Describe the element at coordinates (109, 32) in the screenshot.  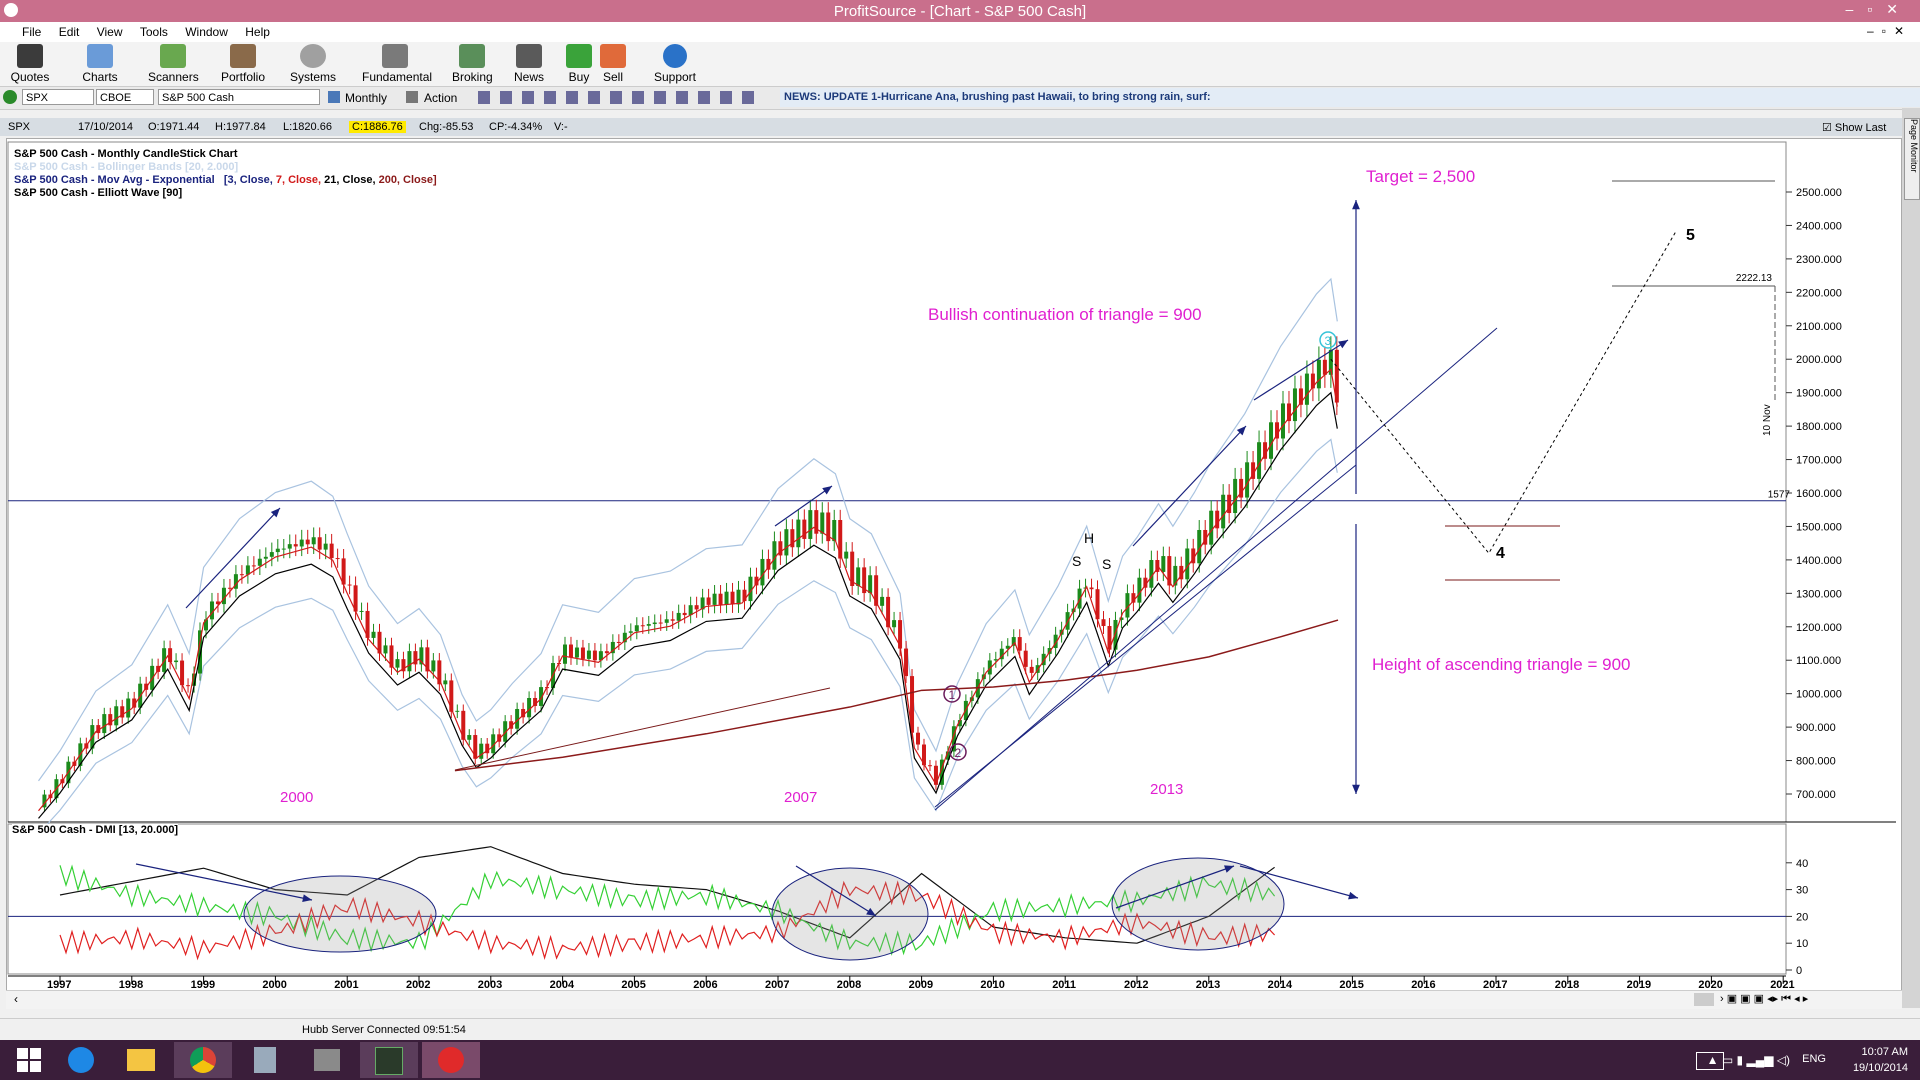
I see `menu-view: View` at that location.